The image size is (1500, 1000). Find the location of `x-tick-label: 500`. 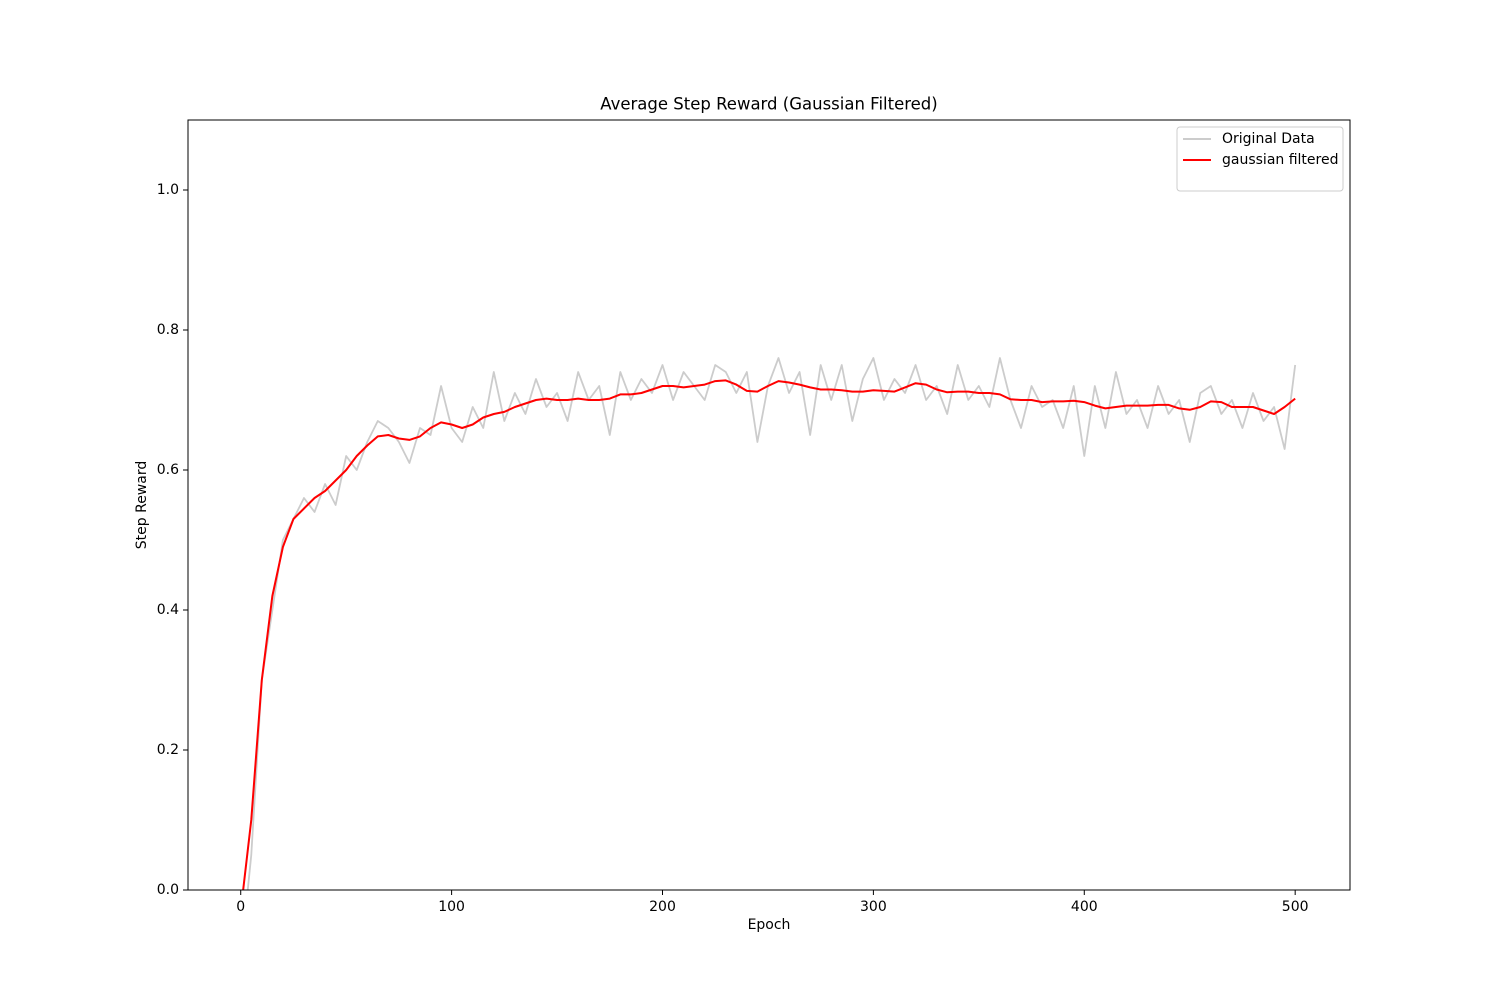

x-tick-label: 500 is located at coordinates (1295, 907).